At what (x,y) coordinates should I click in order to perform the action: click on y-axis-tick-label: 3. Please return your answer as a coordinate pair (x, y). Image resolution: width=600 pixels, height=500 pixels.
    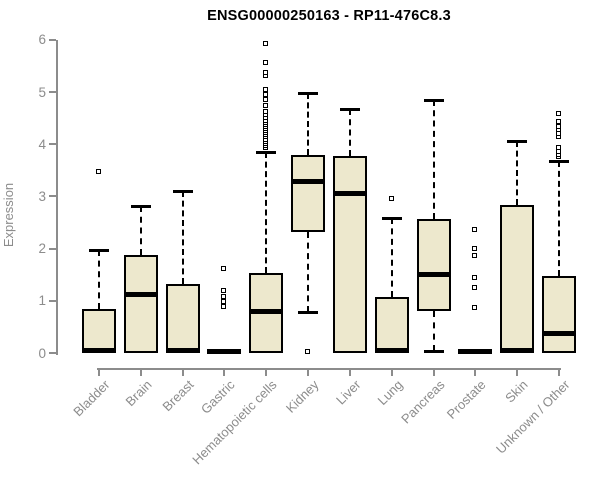
    Looking at the image, I should click on (42, 196).